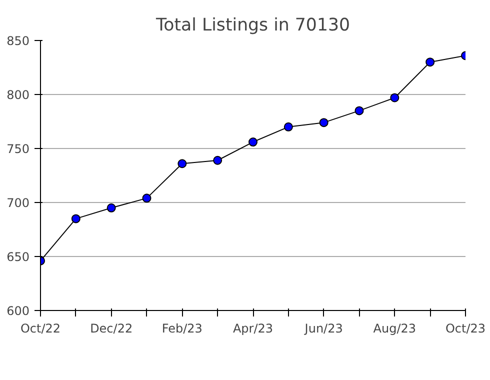 The width and height of the screenshot is (490, 380). Describe the element at coordinates (18, 149) in the screenshot. I see `y-tick-label: 750` at that location.